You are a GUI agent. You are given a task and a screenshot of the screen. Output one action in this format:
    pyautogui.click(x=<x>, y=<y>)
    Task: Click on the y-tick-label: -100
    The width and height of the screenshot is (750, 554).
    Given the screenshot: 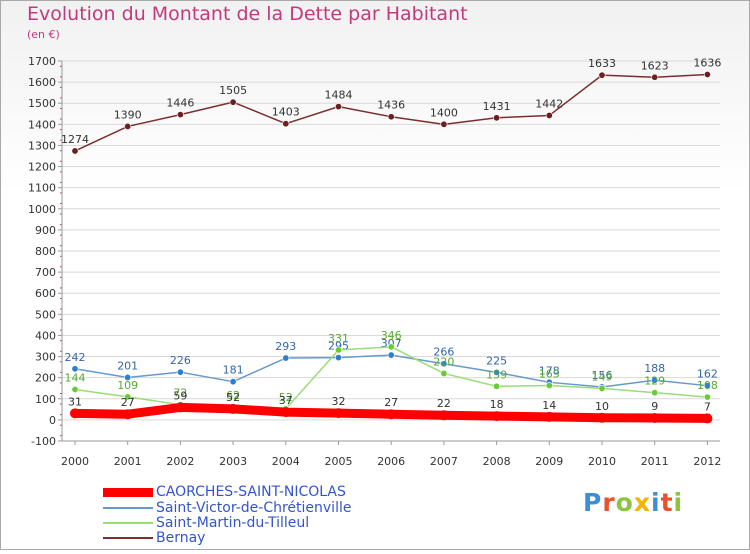 What is the action you would take?
    pyautogui.click(x=43, y=441)
    